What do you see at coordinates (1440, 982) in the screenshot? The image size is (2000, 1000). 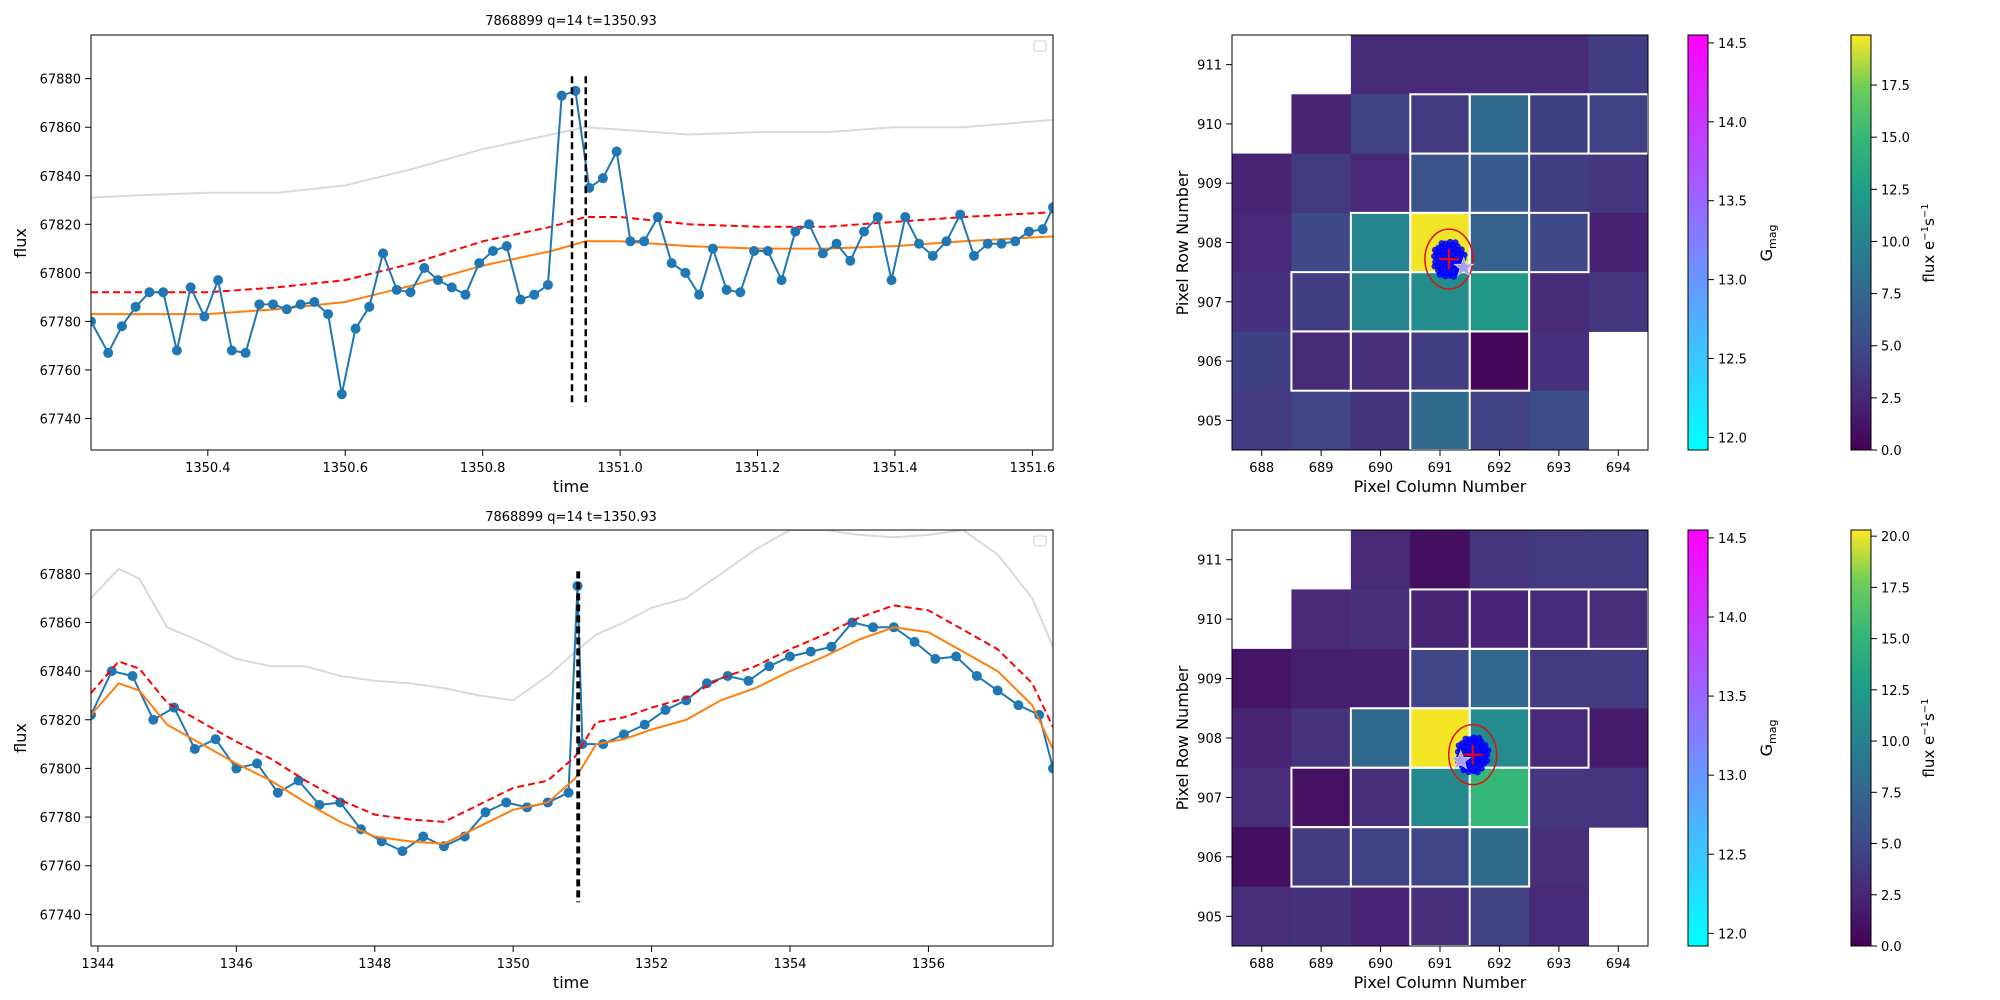 I see `bottom-pixel-map-xlabel: Pixel Column Number` at bounding box center [1440, 982].